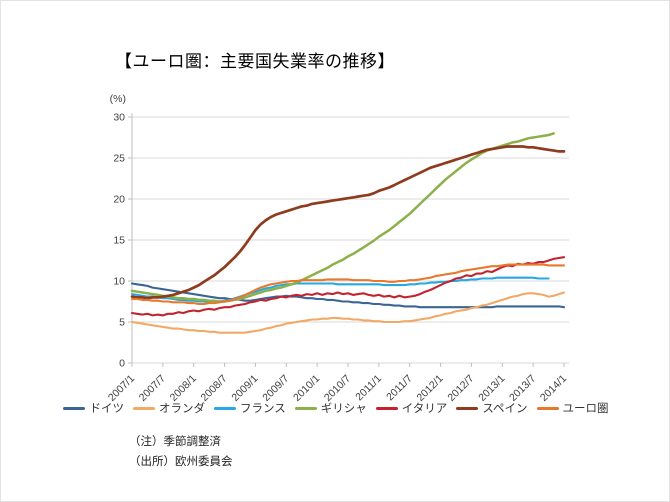 The height and width of the screenshot is (502, 670). I want to click on chart-legend: ドイツ オランダ フランス ギリシャ イタリア スペイン ユーロ圏, so click(335, 408).